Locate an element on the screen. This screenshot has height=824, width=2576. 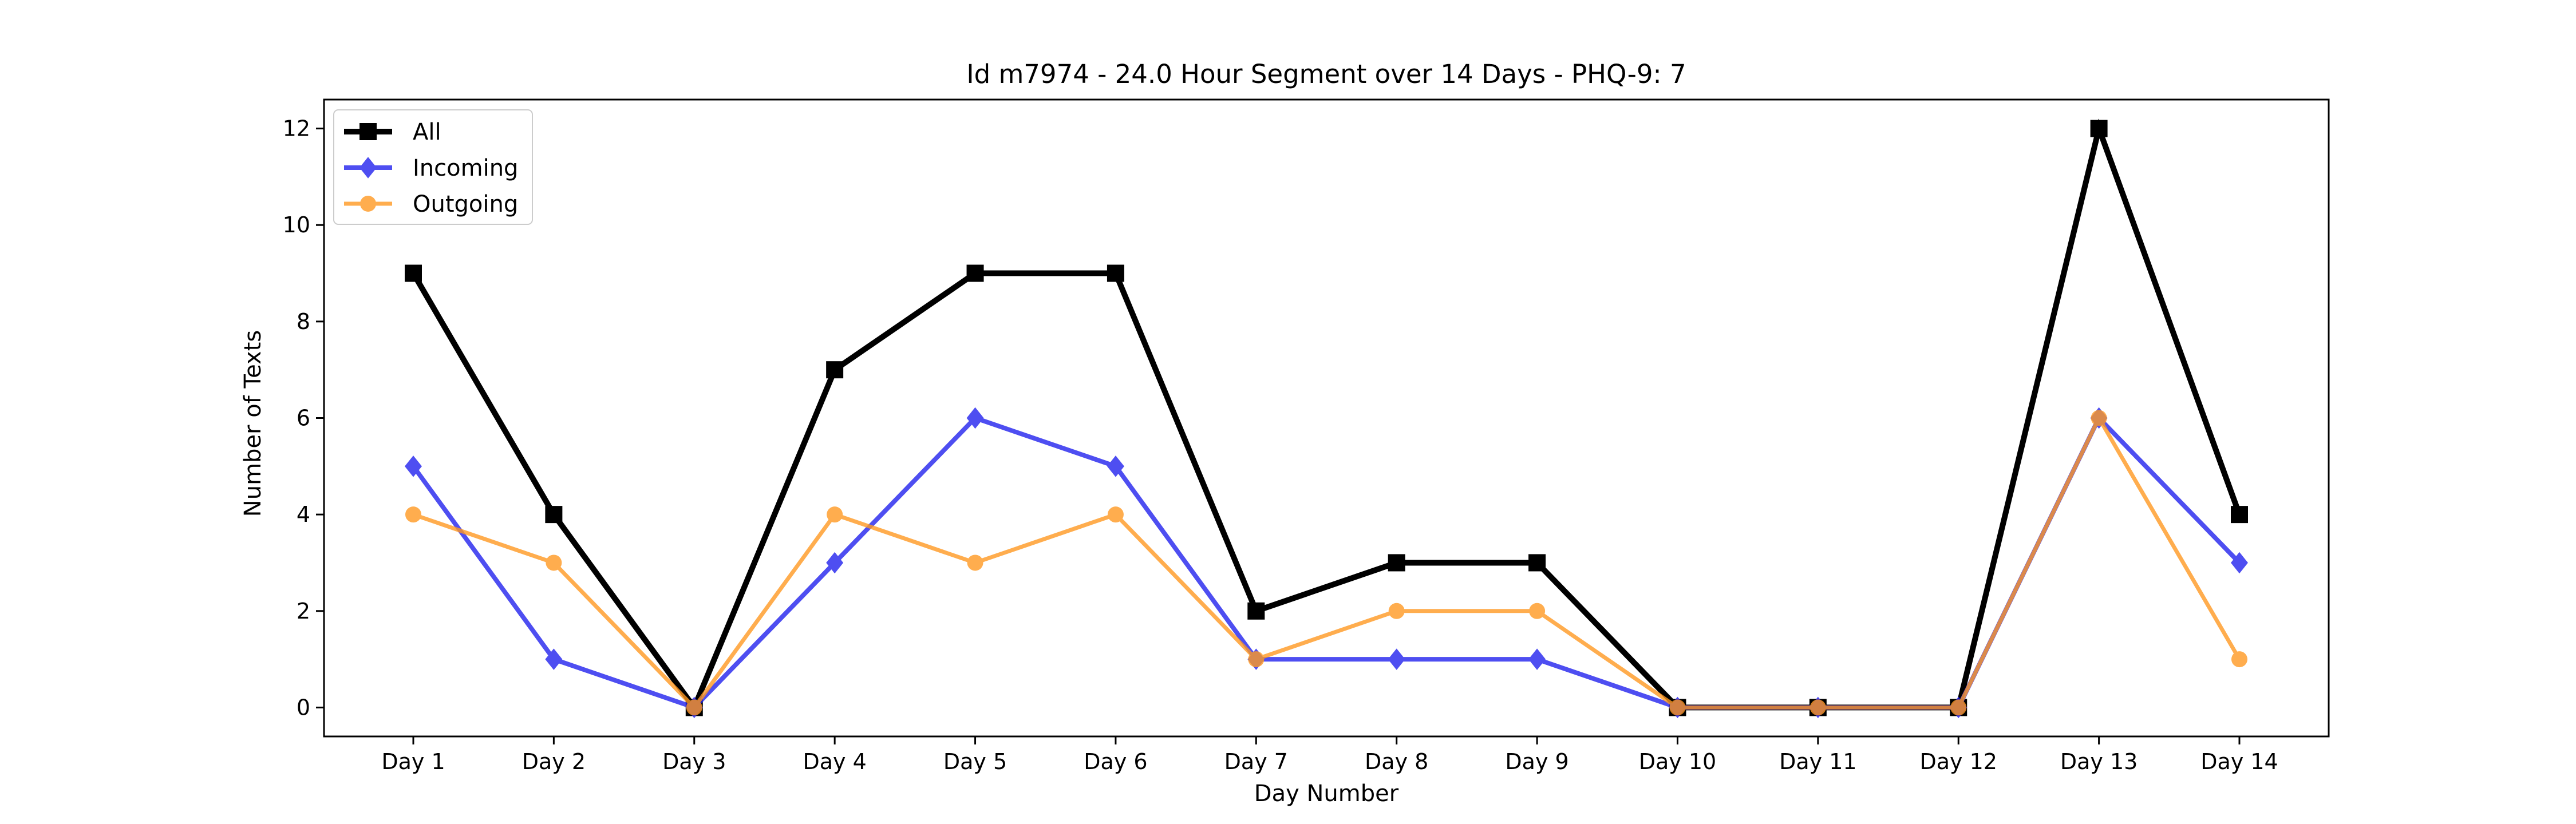
y-tick-label: 2 is located at coordinates (303, 611).